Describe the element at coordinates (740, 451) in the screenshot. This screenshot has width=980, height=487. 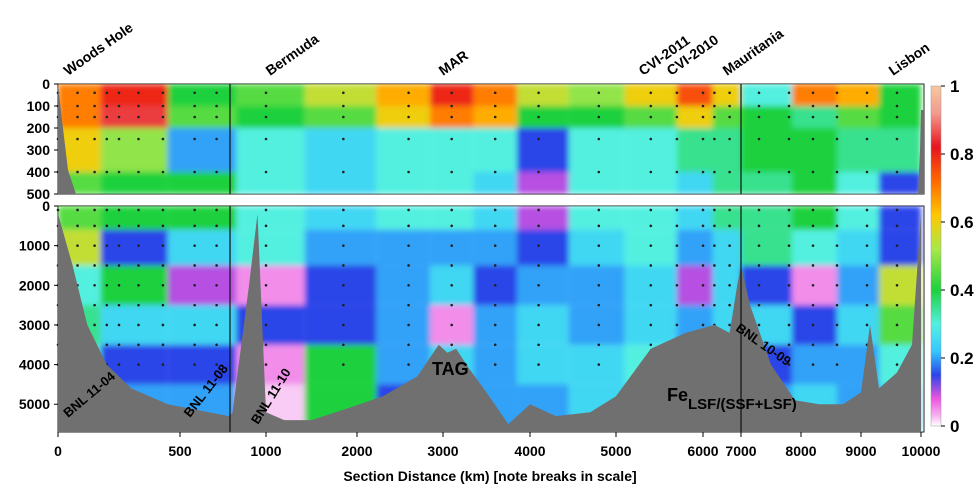
I see `x-tick-label: 7000` at that location.